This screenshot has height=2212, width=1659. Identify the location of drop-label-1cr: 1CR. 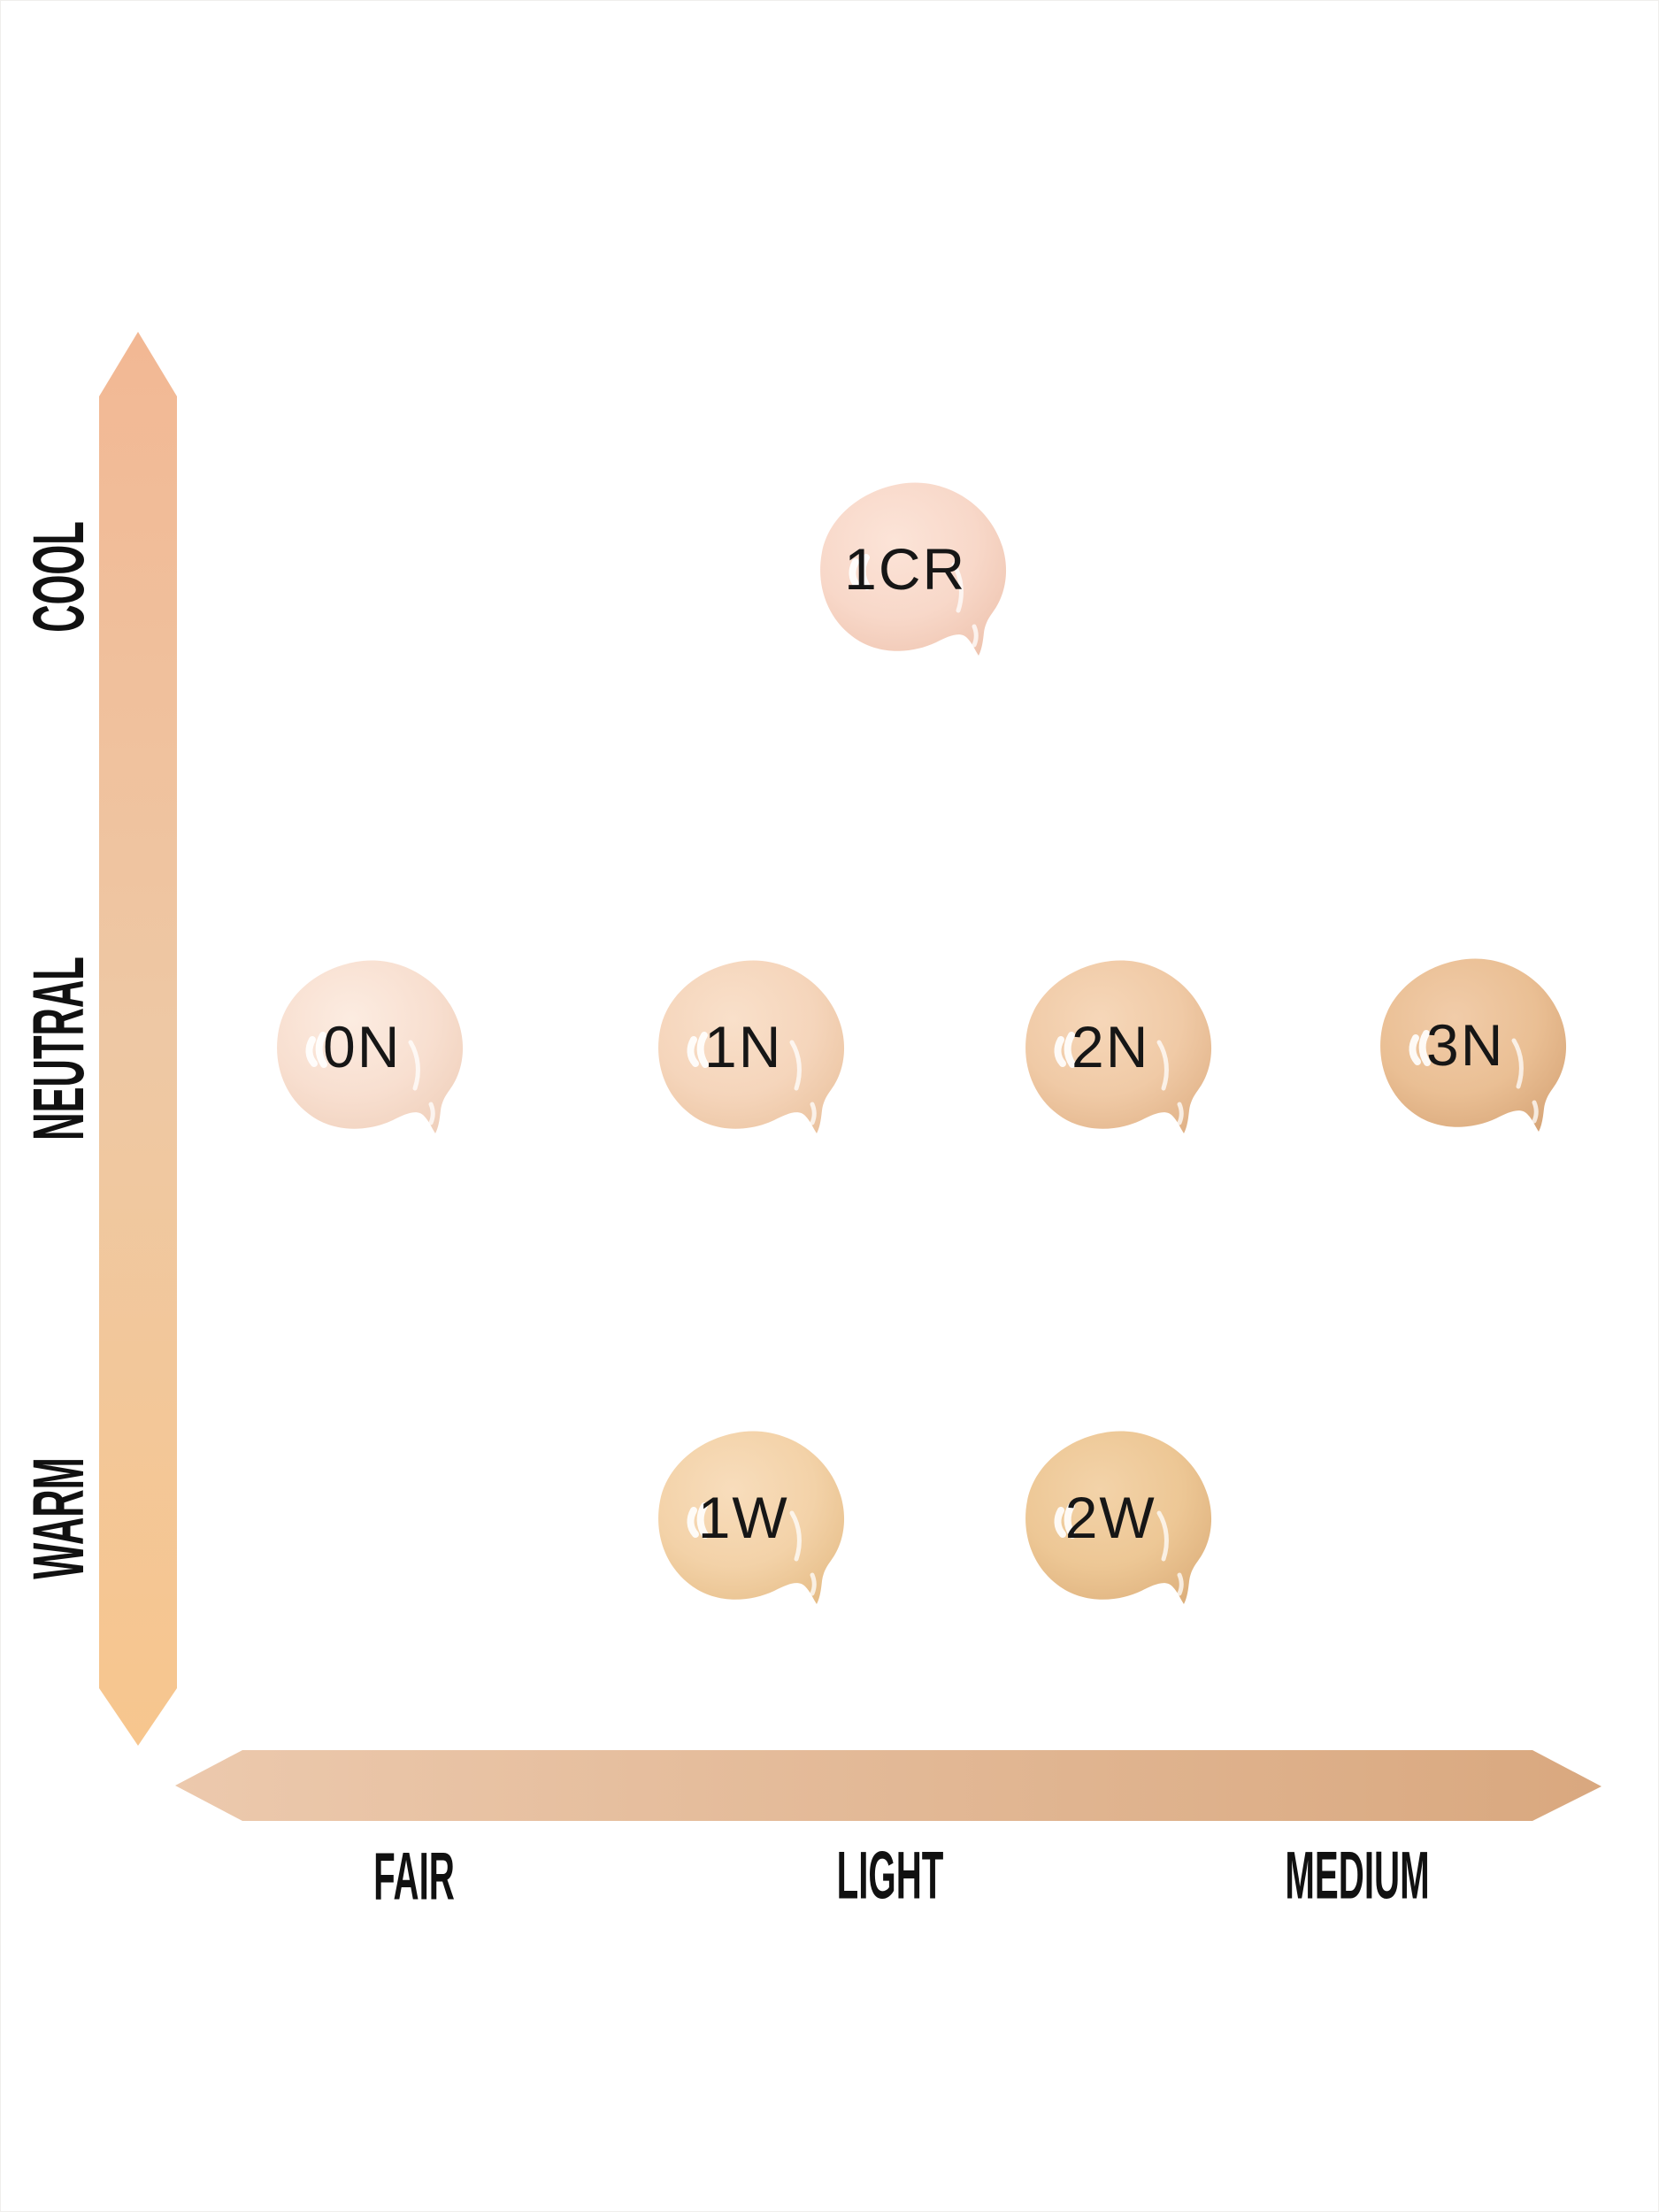
(906, 570).